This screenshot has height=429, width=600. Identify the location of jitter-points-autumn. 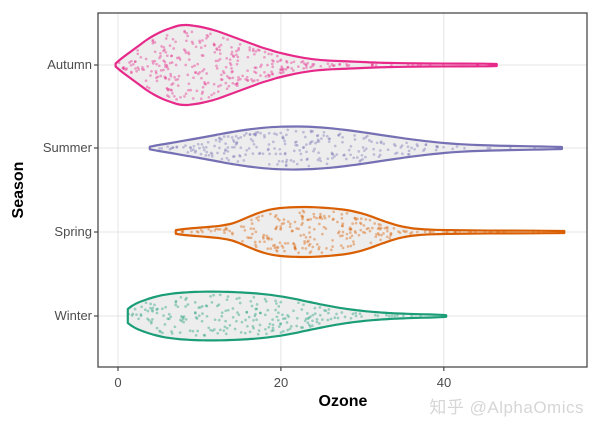
(304, 65).